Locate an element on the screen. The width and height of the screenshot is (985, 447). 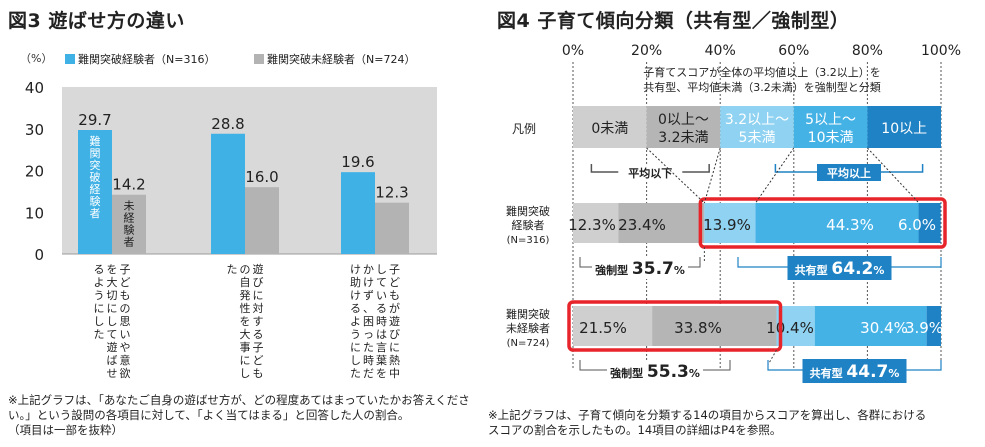
segment-value-label: 6.0% is located at coordinates (917, 225).